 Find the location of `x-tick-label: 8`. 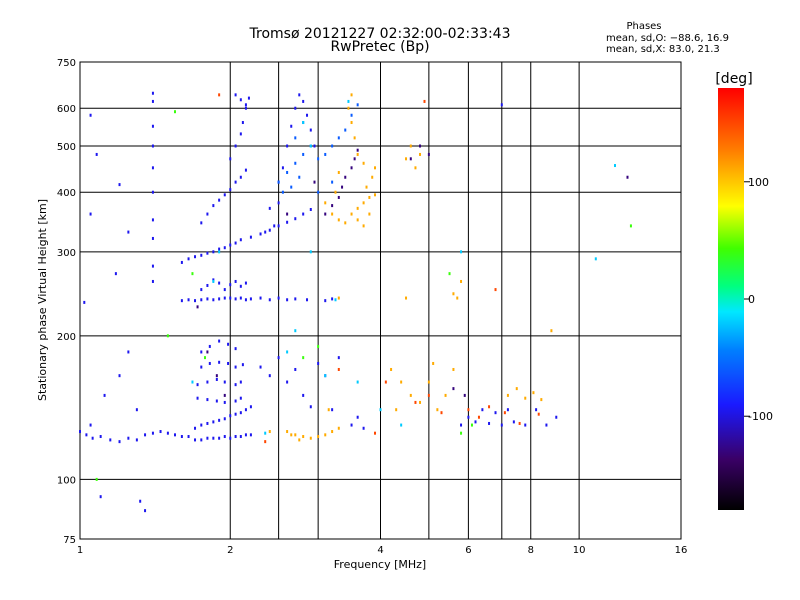

x-tick-label: 8 is located at coordinates (531, 550).